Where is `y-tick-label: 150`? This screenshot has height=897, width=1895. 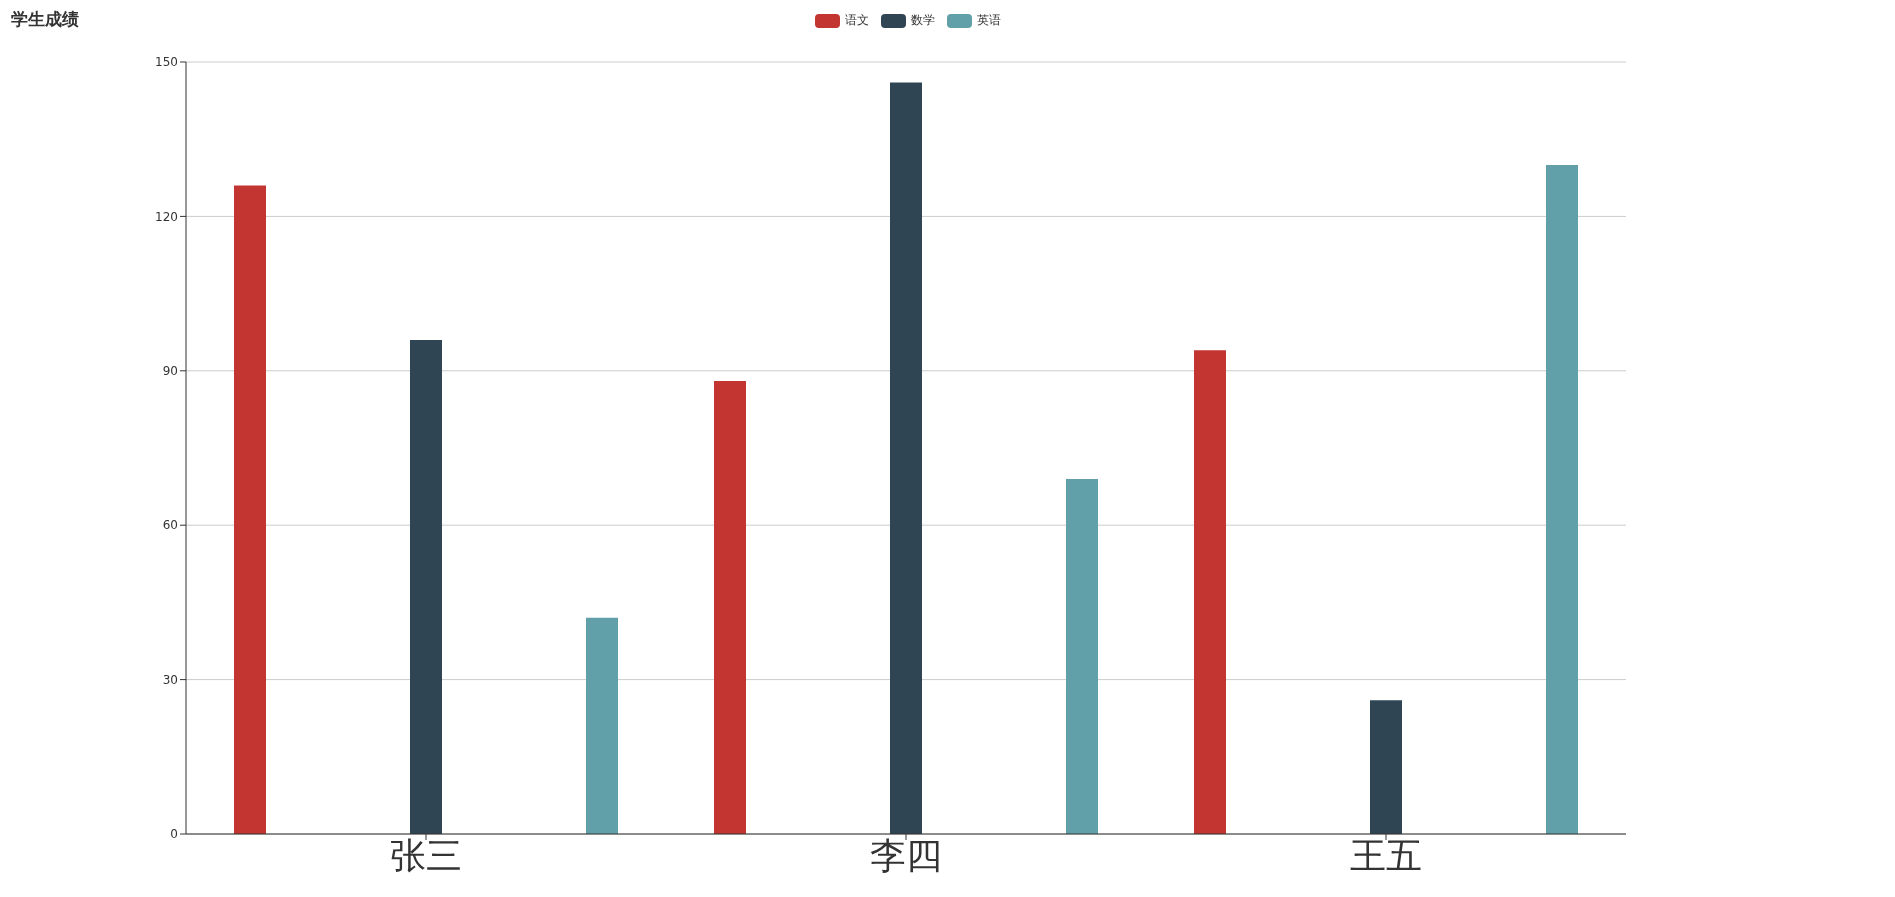 y-tick-label: 150 is located at coordinates (166, 62).